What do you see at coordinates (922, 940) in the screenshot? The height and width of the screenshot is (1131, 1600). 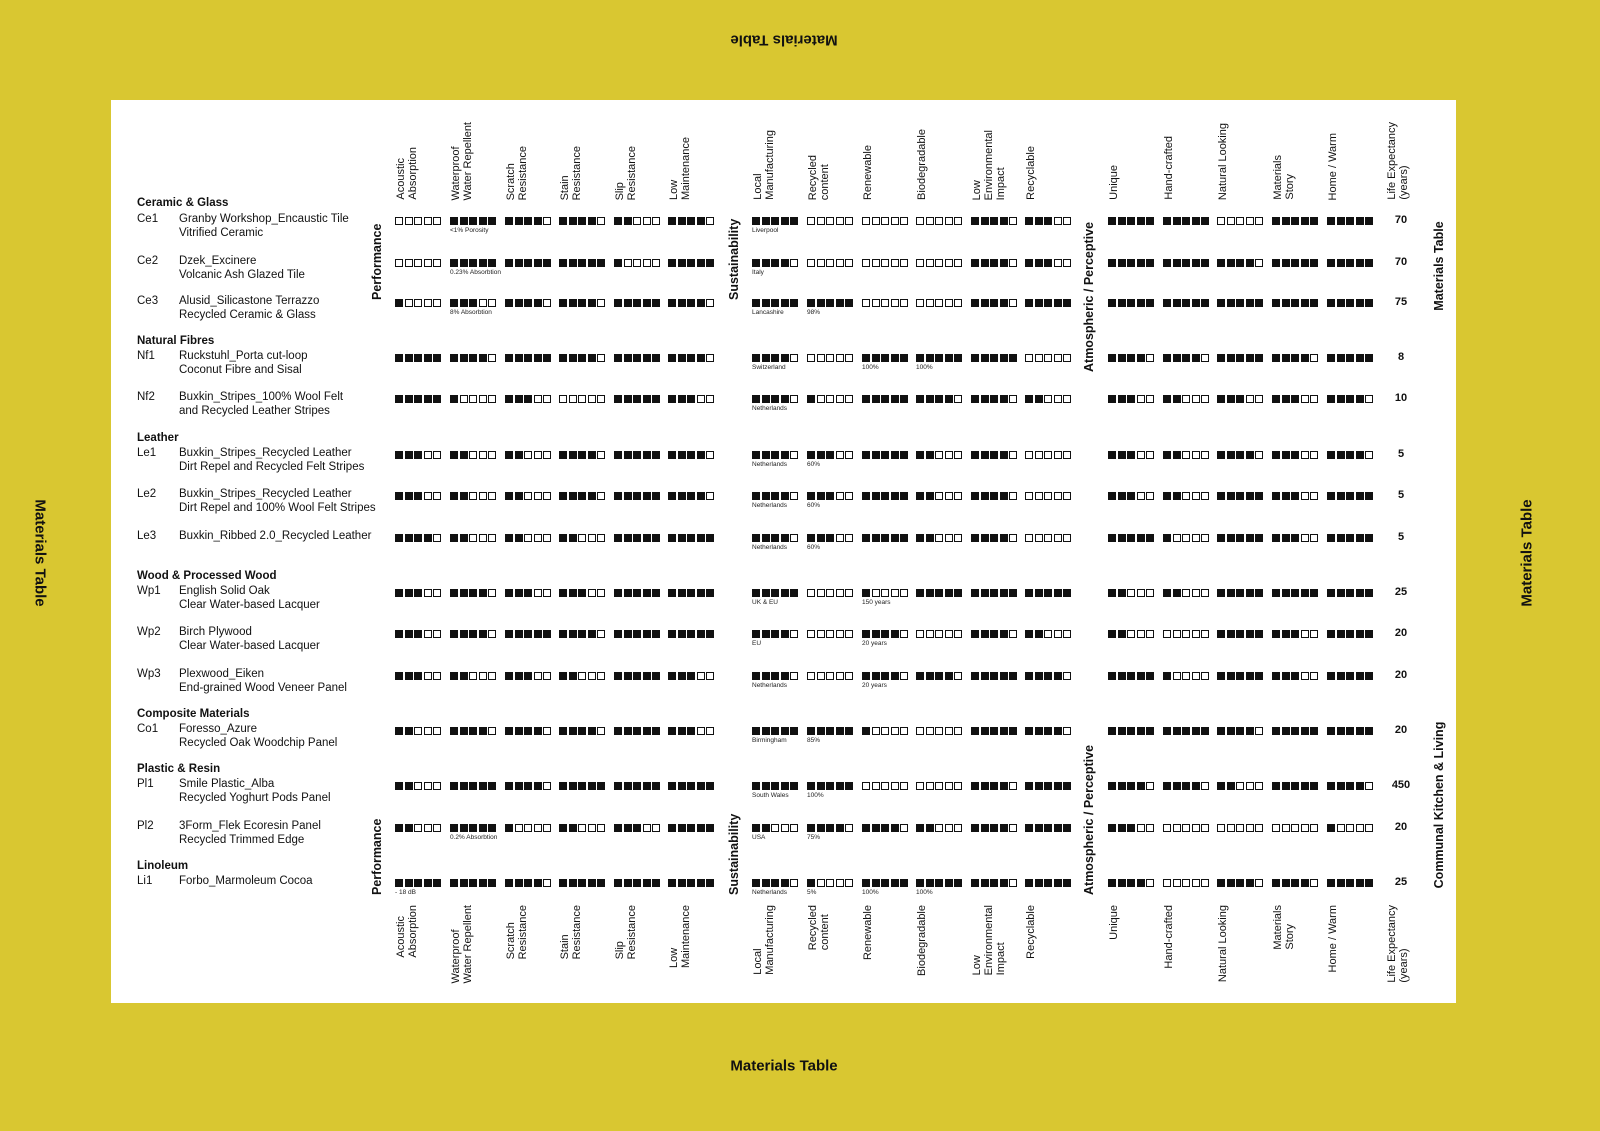 I see `column-header-bottom: Biodegradable` at bounding box center [922, 940].